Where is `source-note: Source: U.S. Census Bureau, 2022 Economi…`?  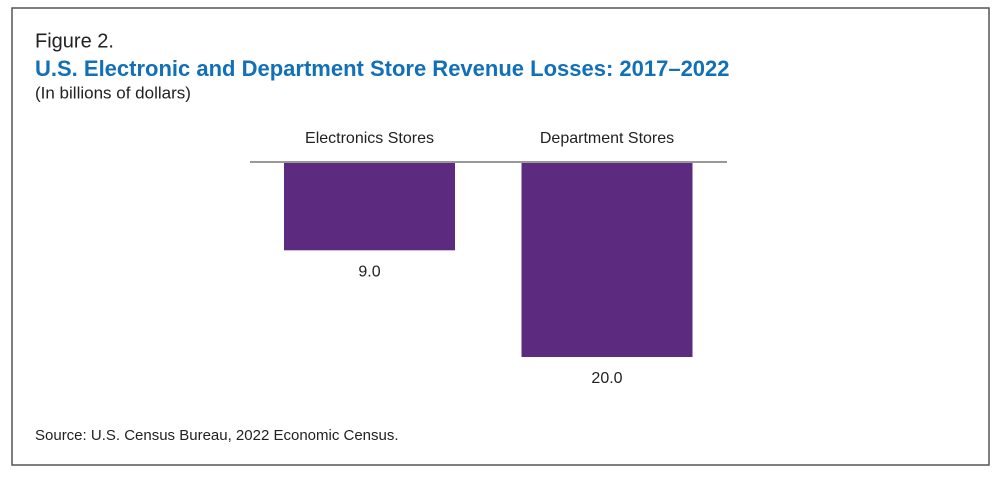
source-note: Source: U.S. Census Bureau, 2022 Economi… is located at coordinates (217, 435).